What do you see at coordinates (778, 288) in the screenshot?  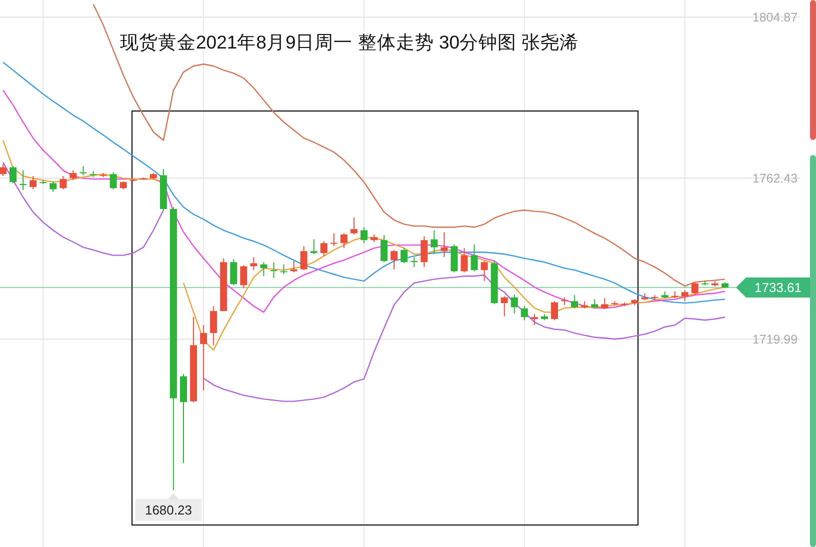 I see `ref-line-label: 1733.61` at bounding box center [778, 288].